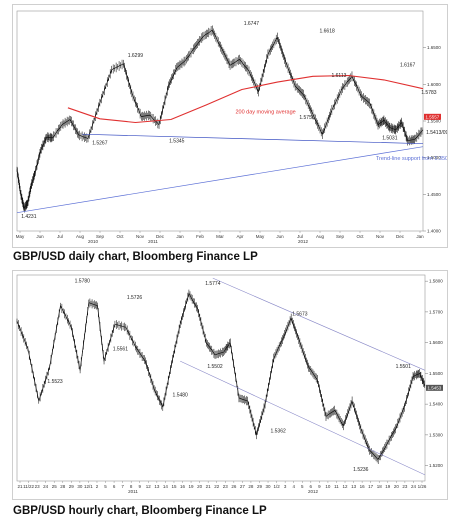 The height and width of the screenshot is (524, 456). Describe the element at coordinates (160, 236) in the screenshot. I see `x-tick-label: Dec` at that location.